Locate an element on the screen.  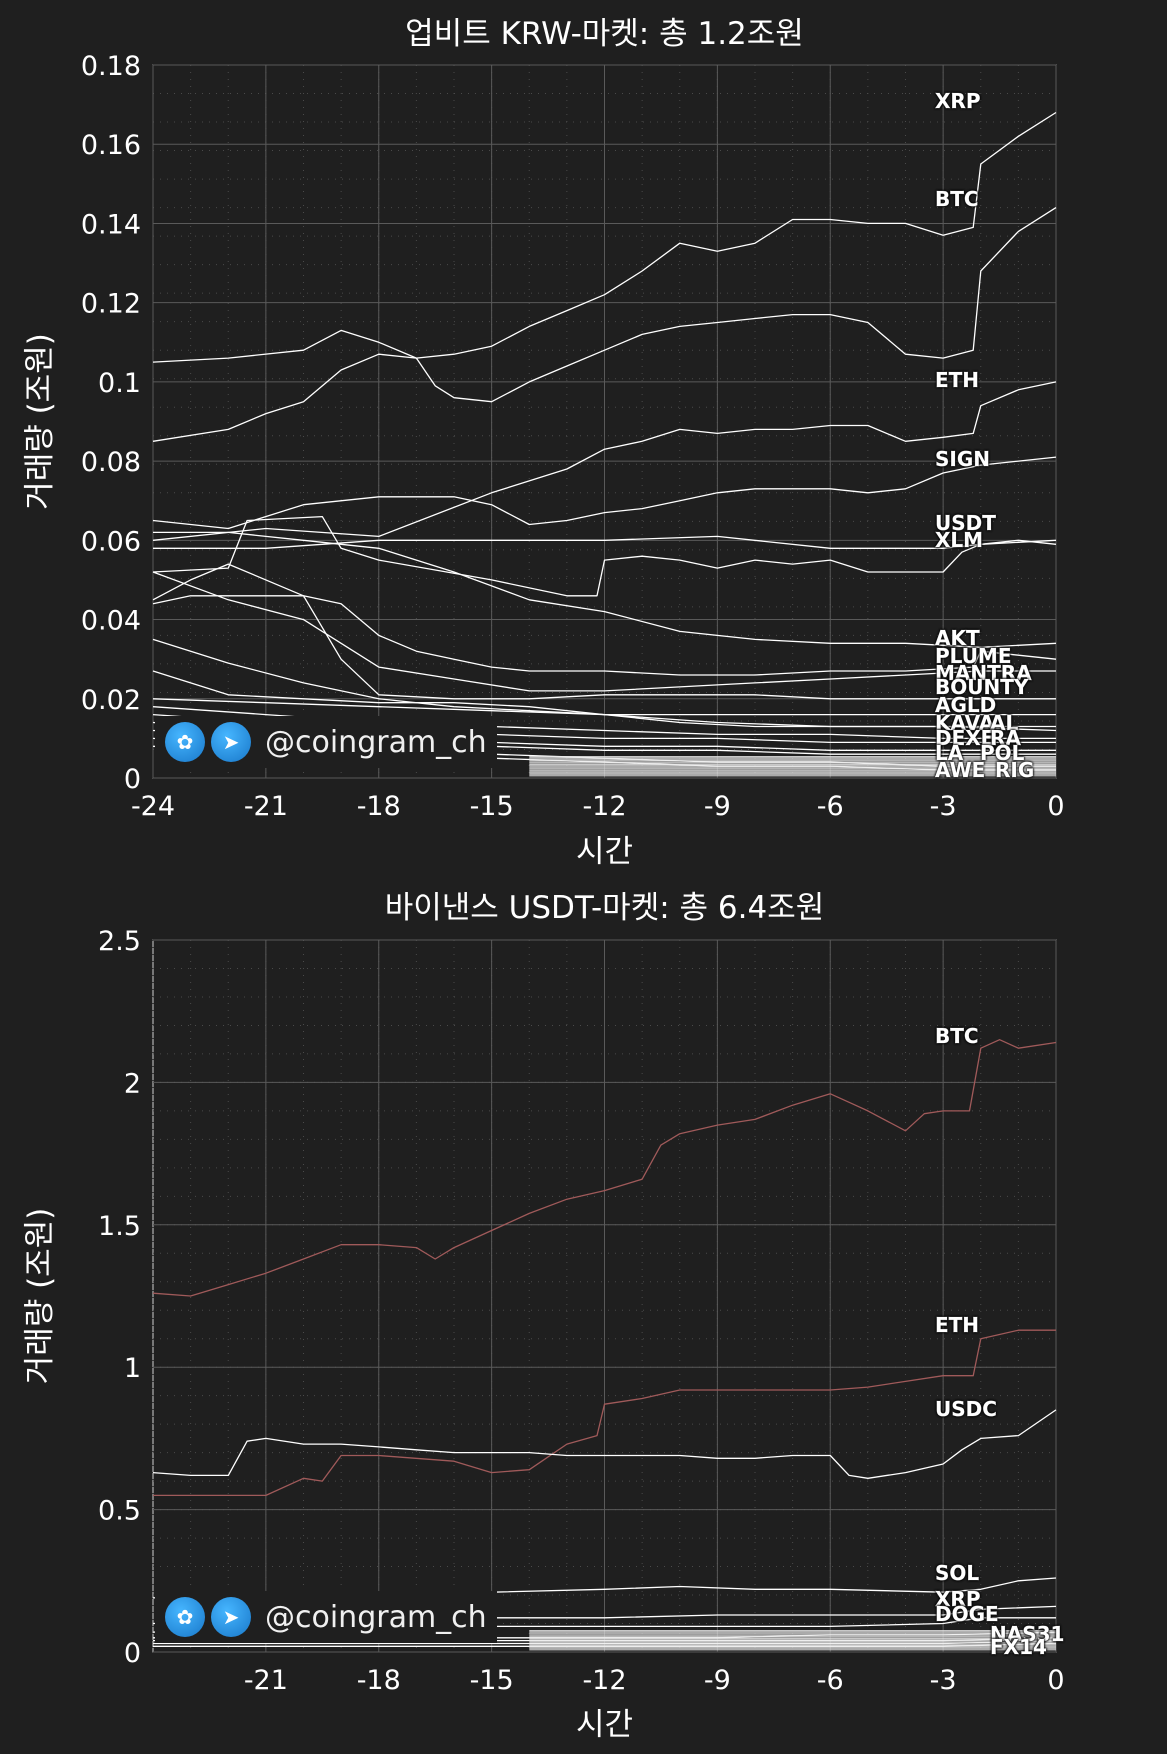
series-end-label: NAS31 is located at coordinates (1027, 1634).